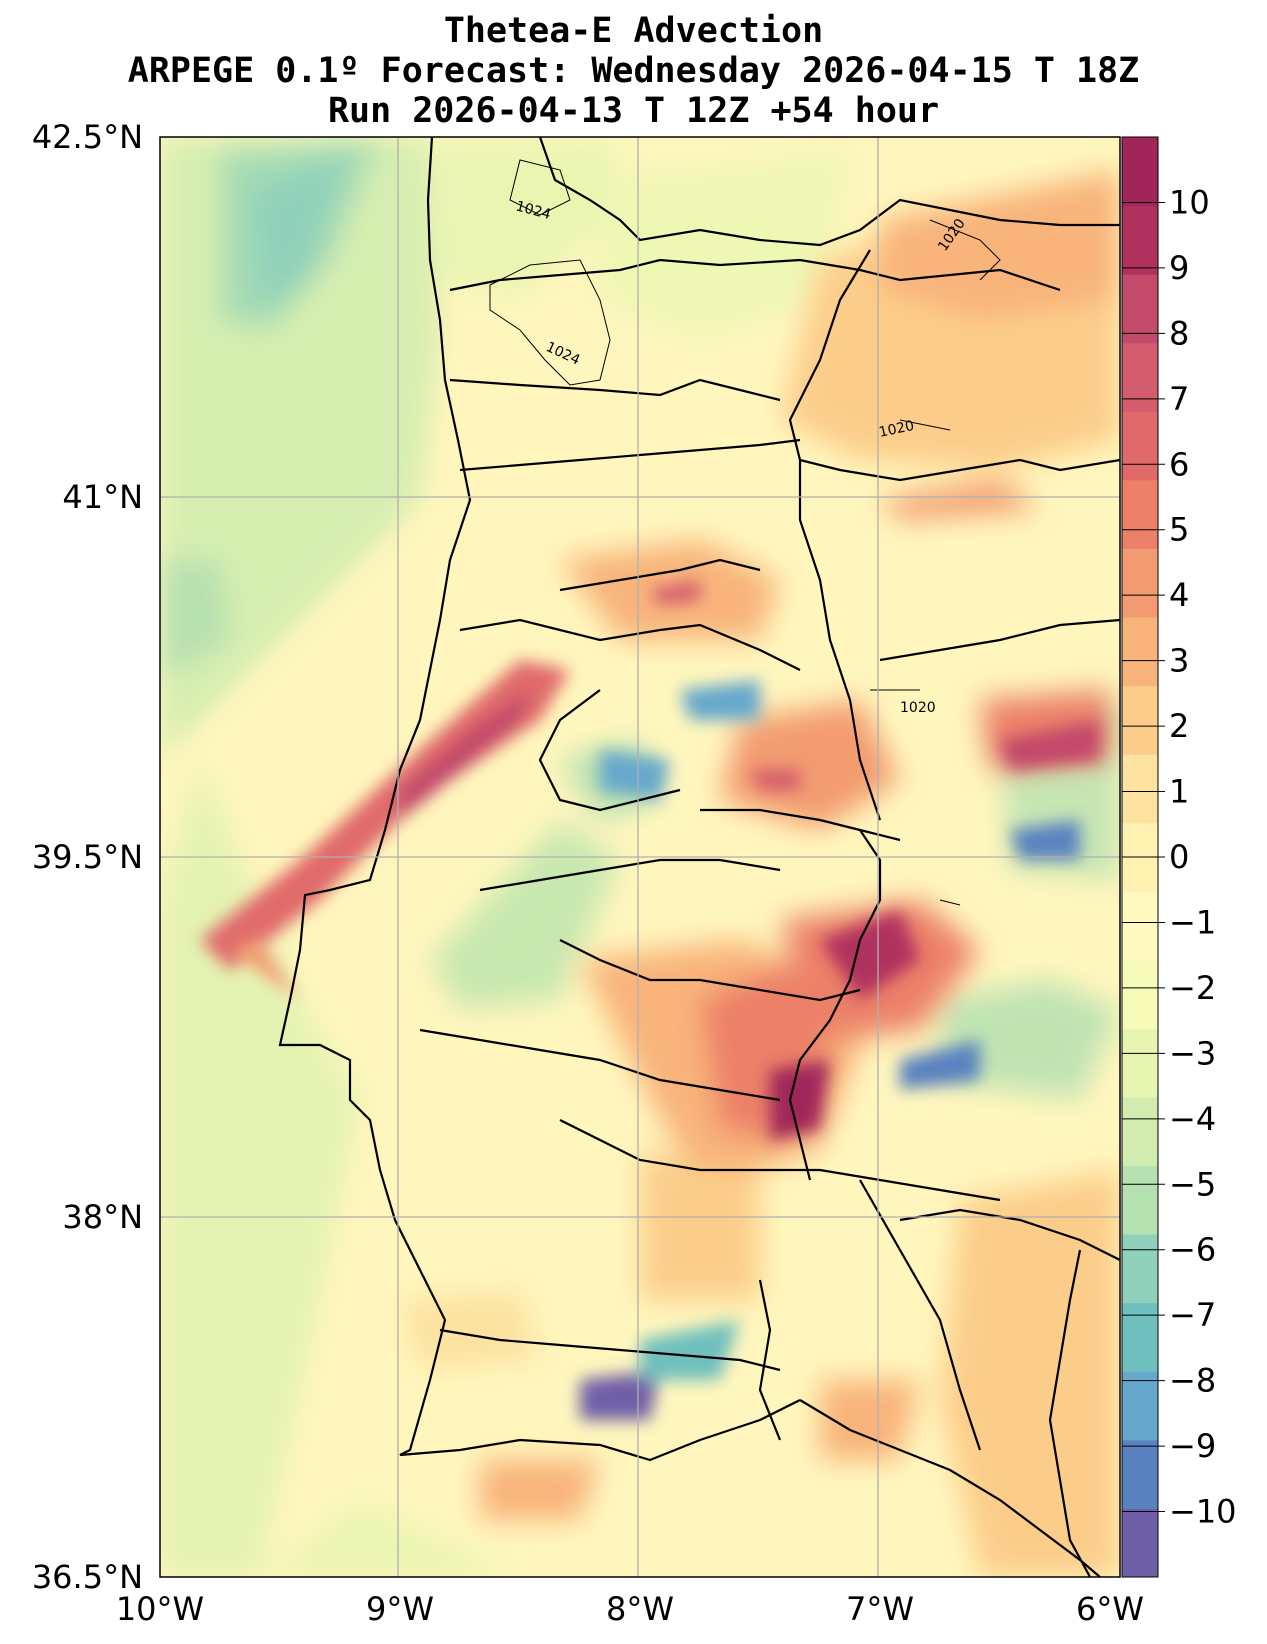 This screenshot has height=1644, width=1267. Describe the element at coordinates (1192, 1250) in the screenshot. I see `colorbar-tick-label: −6` at that location.